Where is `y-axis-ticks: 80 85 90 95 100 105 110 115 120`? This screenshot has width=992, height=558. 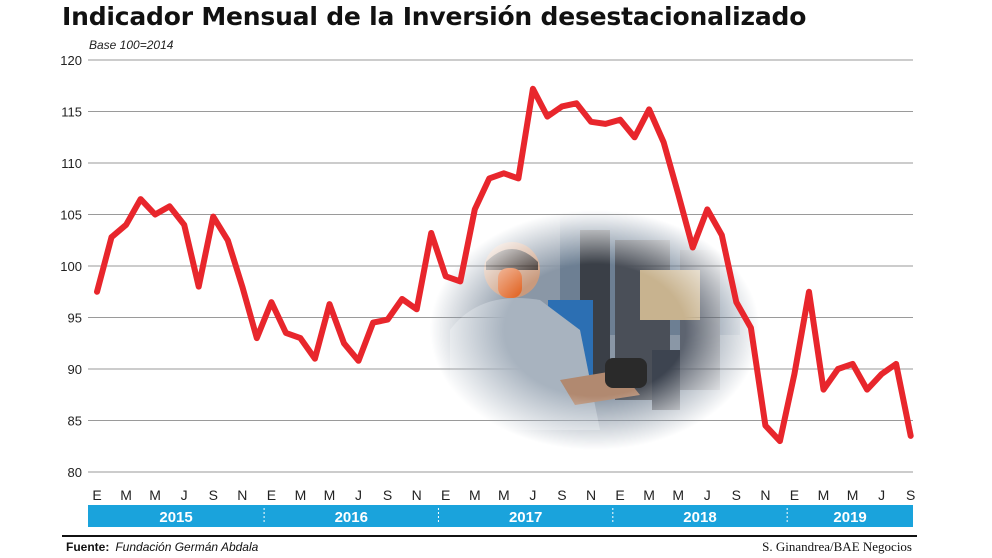 y-axis-ticks: 80 85 90 95 100 105 110 115 120 is located at coordinates (71, 266).